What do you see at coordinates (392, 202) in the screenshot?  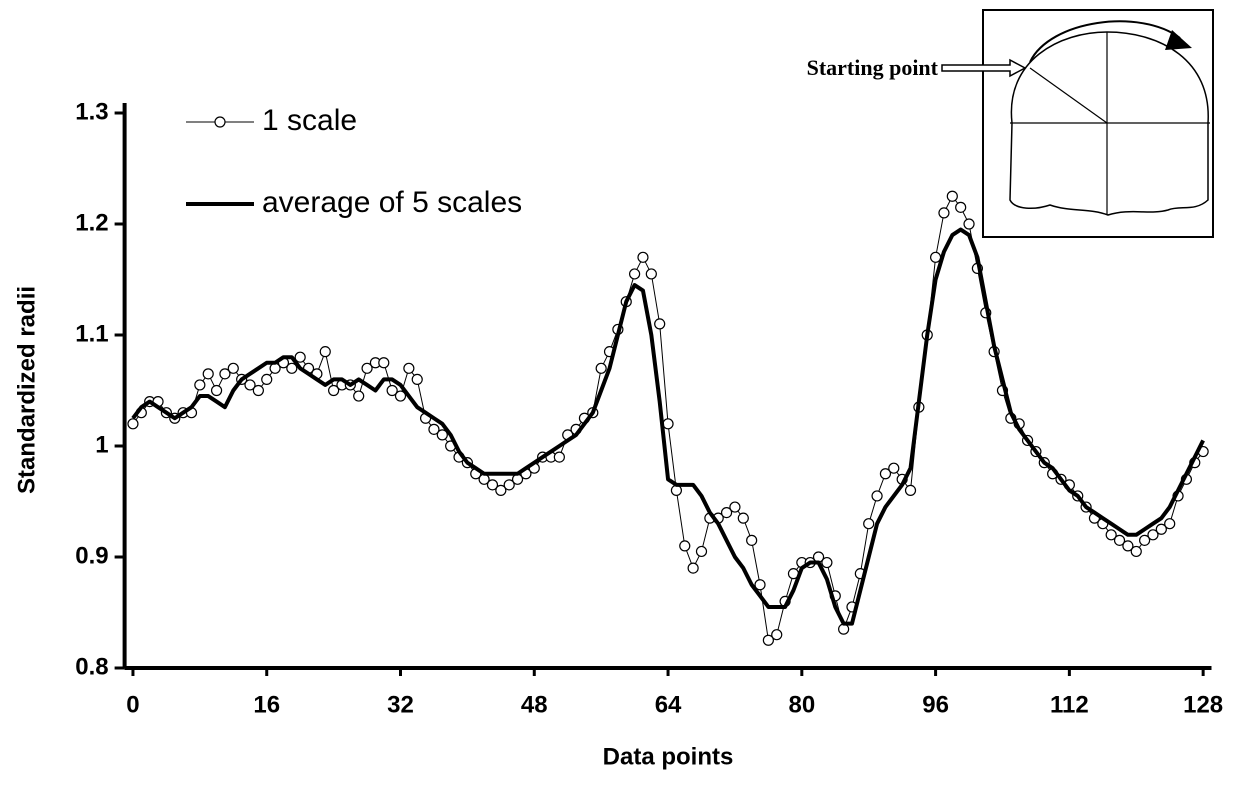 I see `legend-label: average of 5 scales` at bounding box center [392, 202].